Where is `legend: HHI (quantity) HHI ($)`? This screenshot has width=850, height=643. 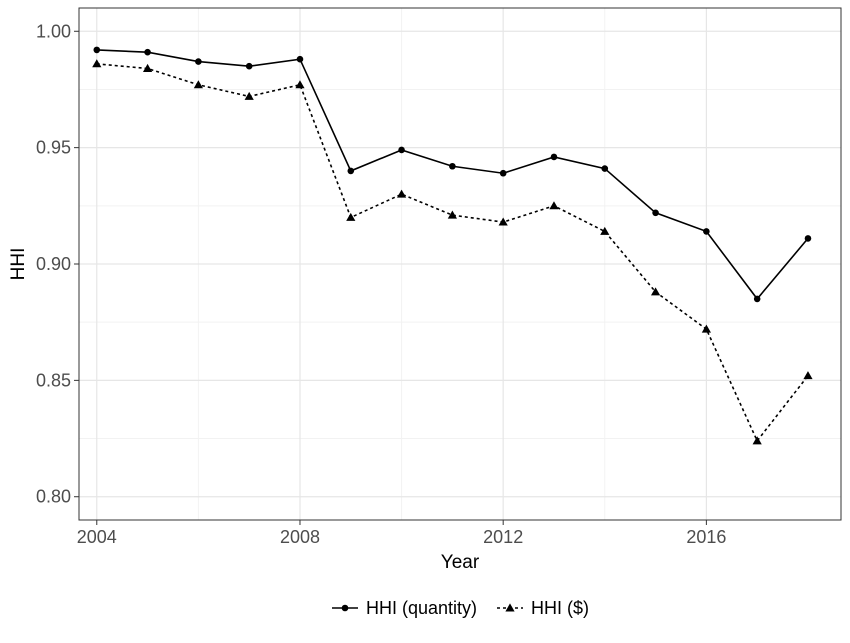 legend: HHI (quantity) HHI ($) is located at coordinates (460, 608).